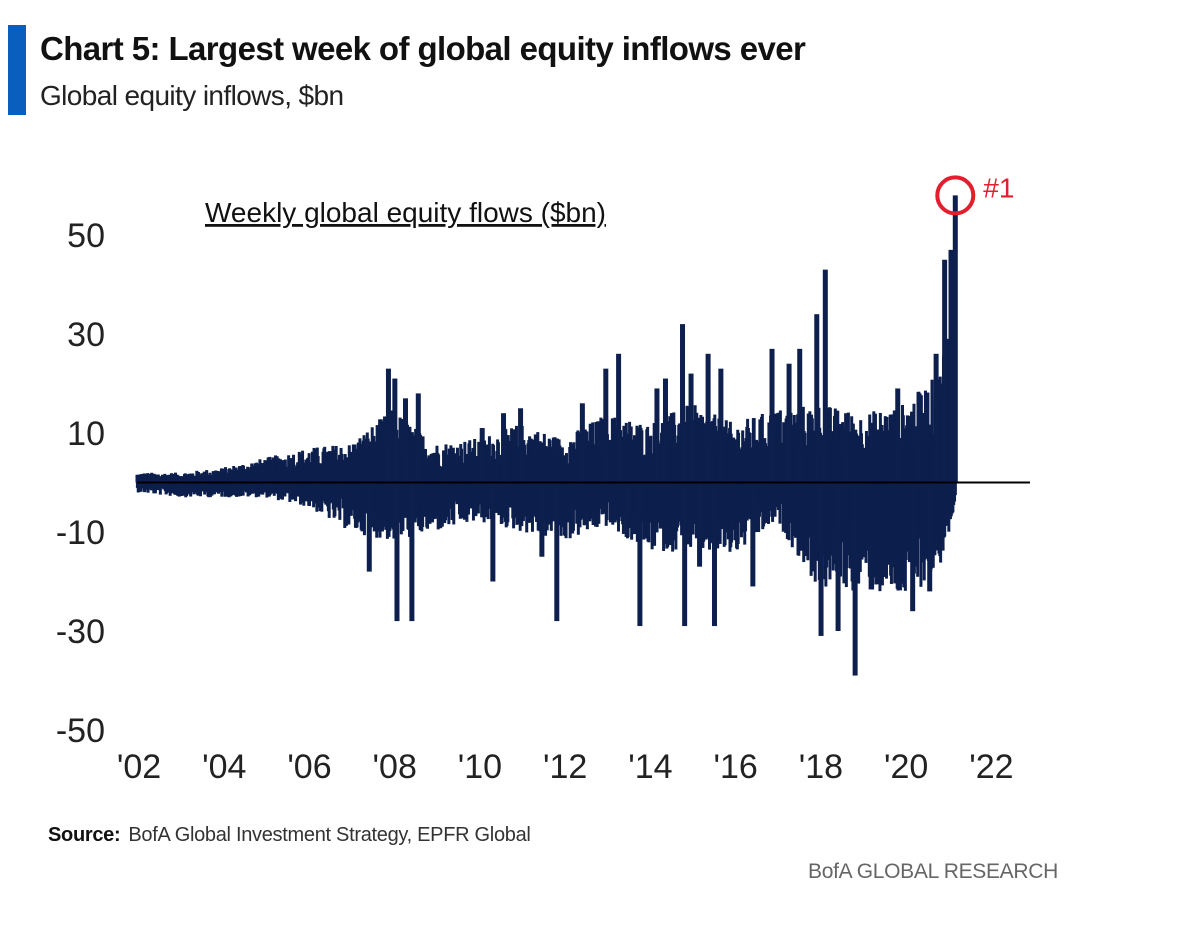  Describe the element at coordinates (192, 95) in the screenshot. I see `chart-subtitle: Global equity inflows, $bn` at that location.